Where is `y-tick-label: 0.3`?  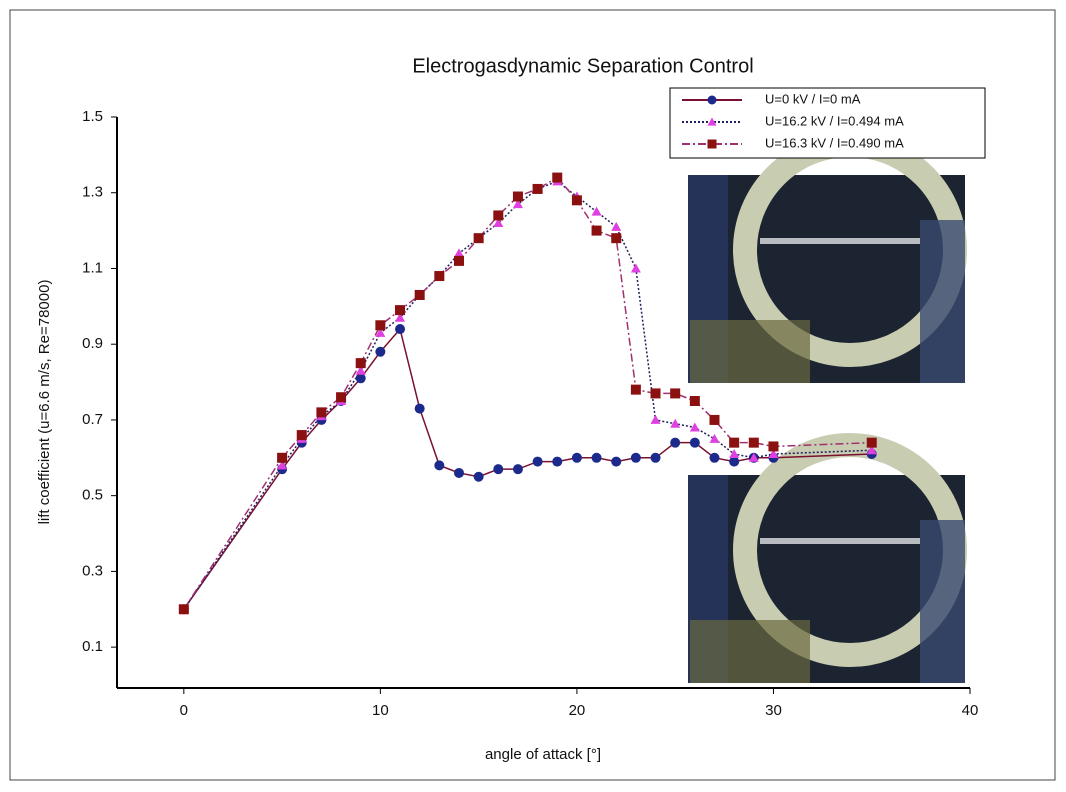 y-tick-label: 0.3 is located at coordinates (92, 570).